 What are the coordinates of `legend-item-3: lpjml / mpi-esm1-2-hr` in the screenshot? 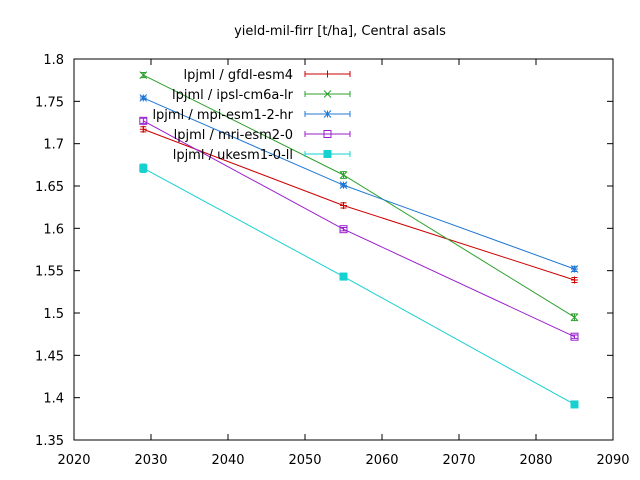 It's located at (251, 115).